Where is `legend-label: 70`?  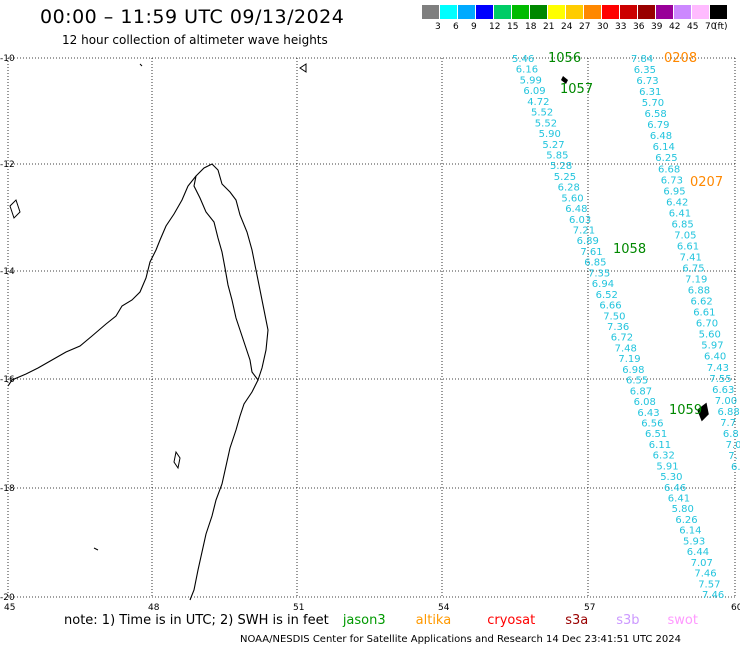 legend-label: 70 is located at coordinates (711, 27).